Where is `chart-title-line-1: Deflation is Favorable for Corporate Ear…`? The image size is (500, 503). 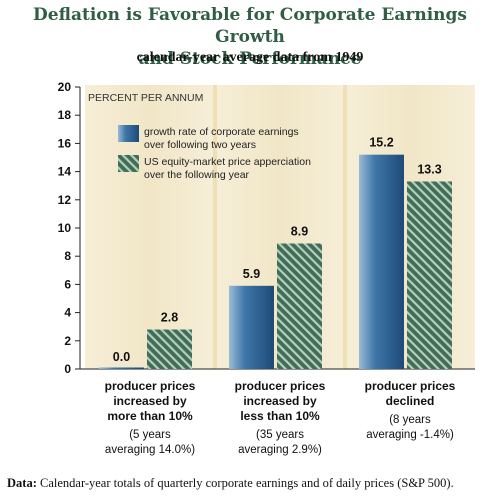
chart-title-line-1: Deflation is Favorable for Corporate Ear… is located at coordinates (250, 26).